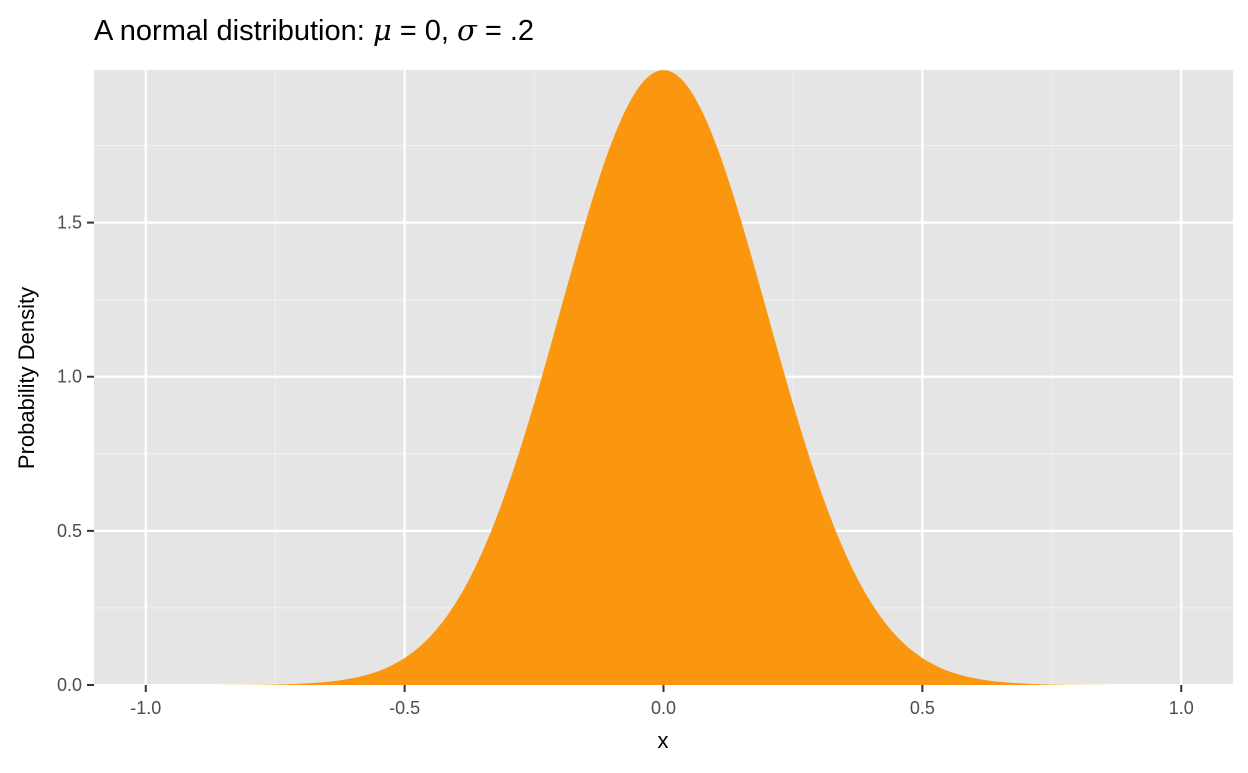 Image resolution: width=1248 pixels, height=773 pixels. Describe the element at coordinates (69, 685) in the screenshot. I see `y-tick-label: 0.0` at that location.